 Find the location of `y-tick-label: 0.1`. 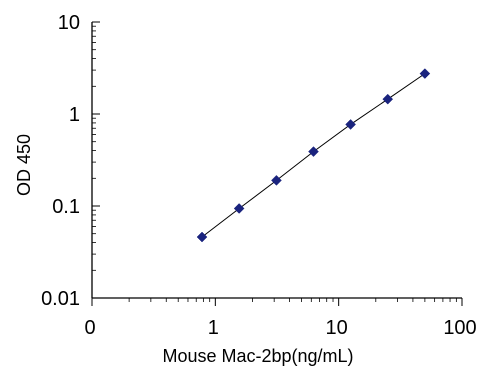

y-tick-label: 0.1 is located at coordinates (66, 207).